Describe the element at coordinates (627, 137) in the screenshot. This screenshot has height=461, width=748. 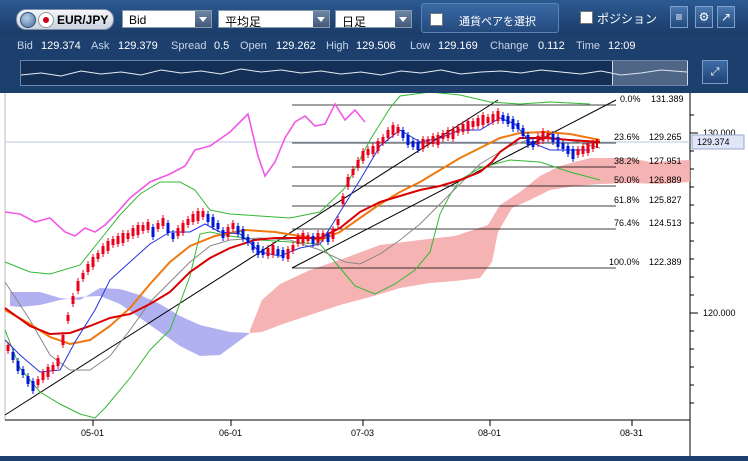
I see `fib-level-label: 23.6%` at that location.